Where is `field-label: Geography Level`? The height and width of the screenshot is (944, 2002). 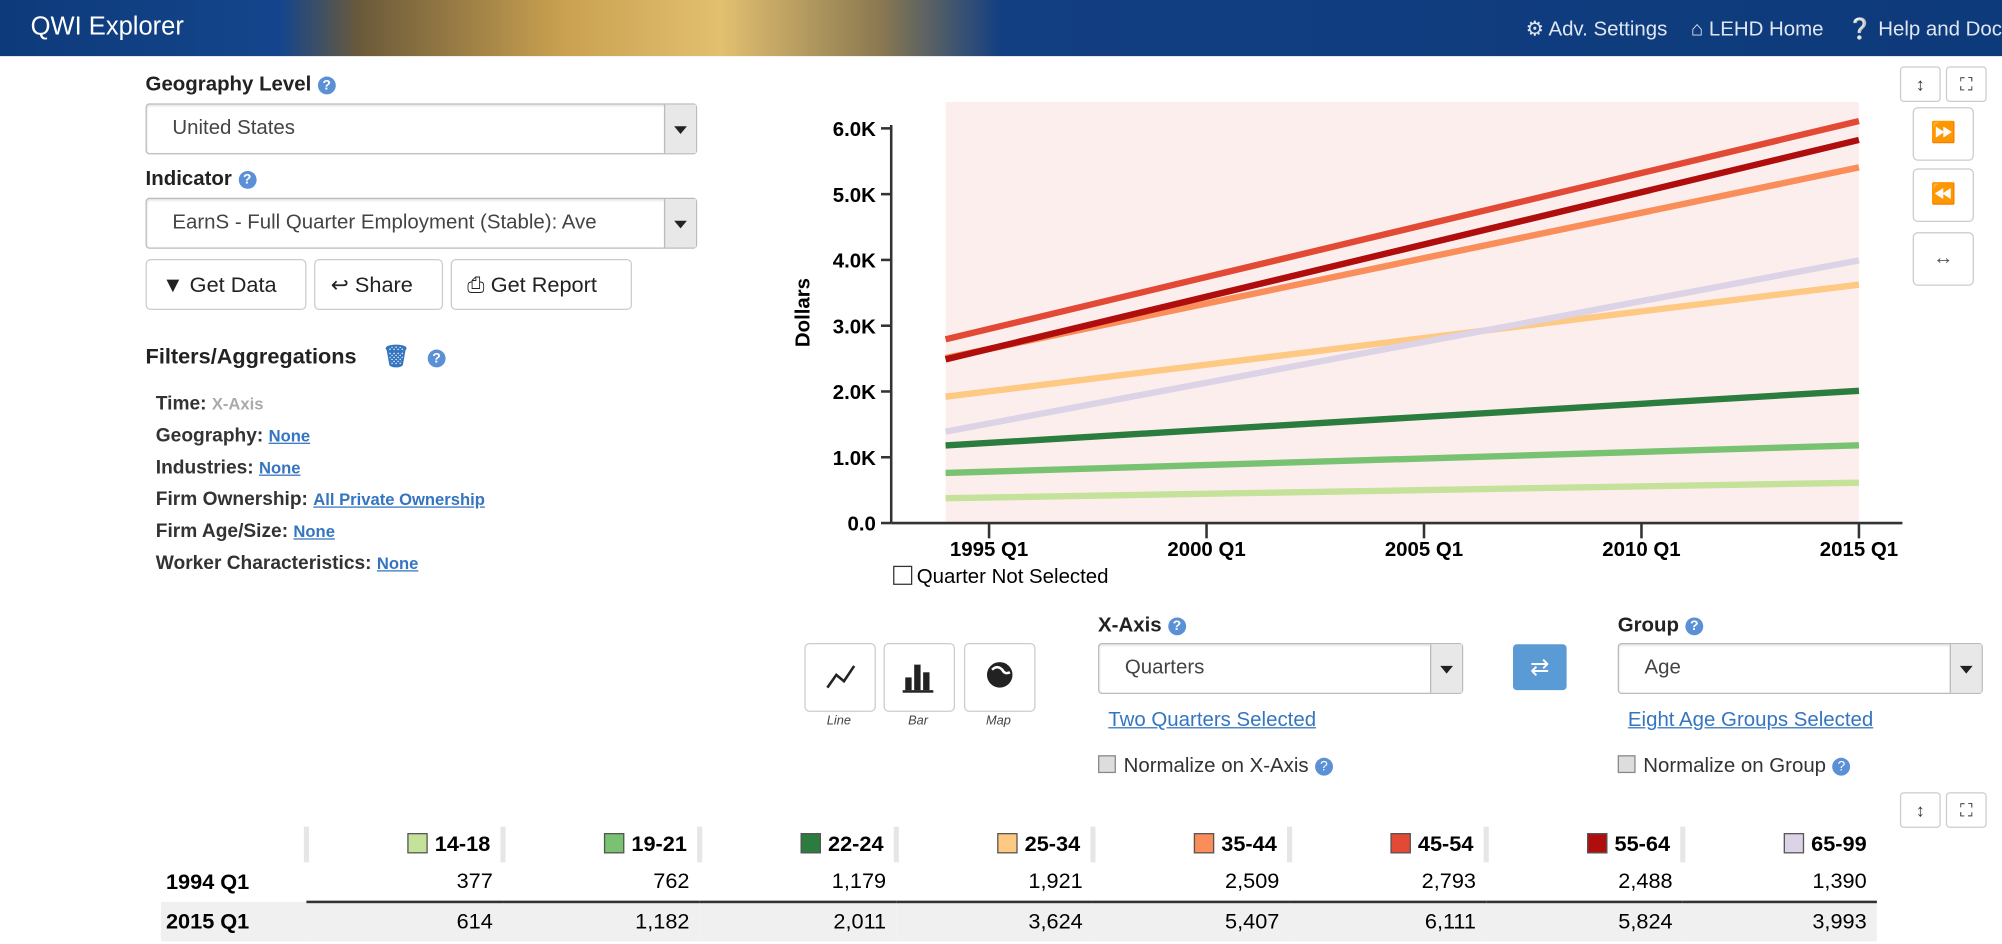 field-label: Geography Level is located at coordinates (228, 84).